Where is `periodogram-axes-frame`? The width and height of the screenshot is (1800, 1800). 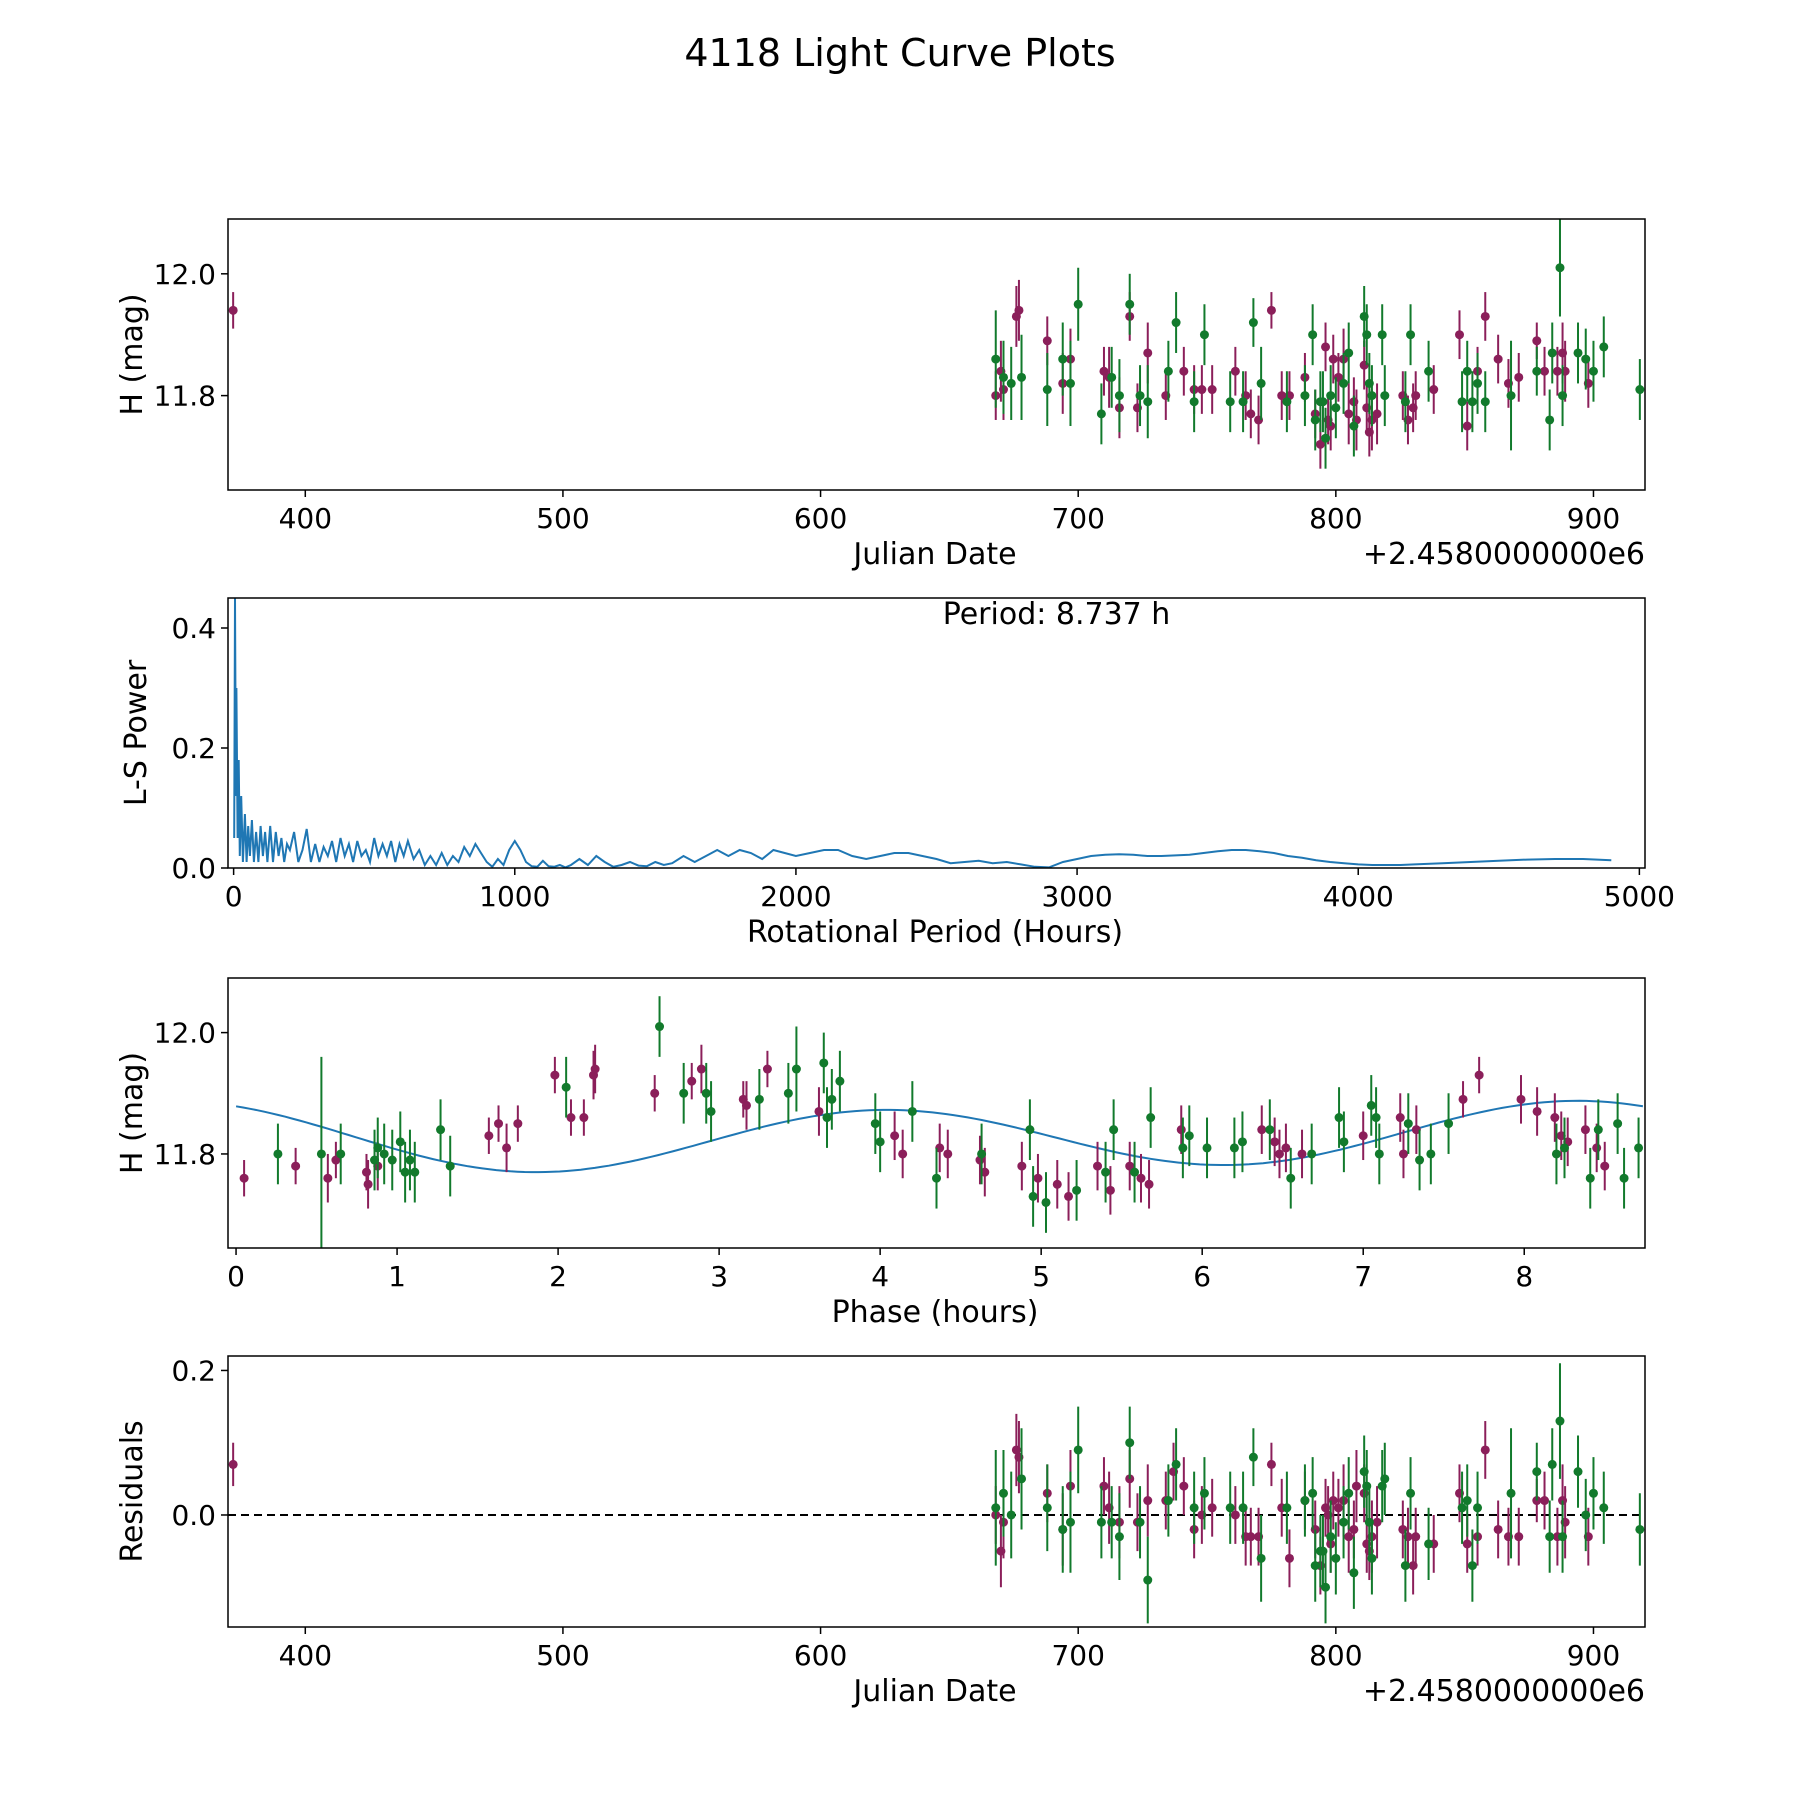
periodogram-axes-frame is located at coordinates (936, 733).